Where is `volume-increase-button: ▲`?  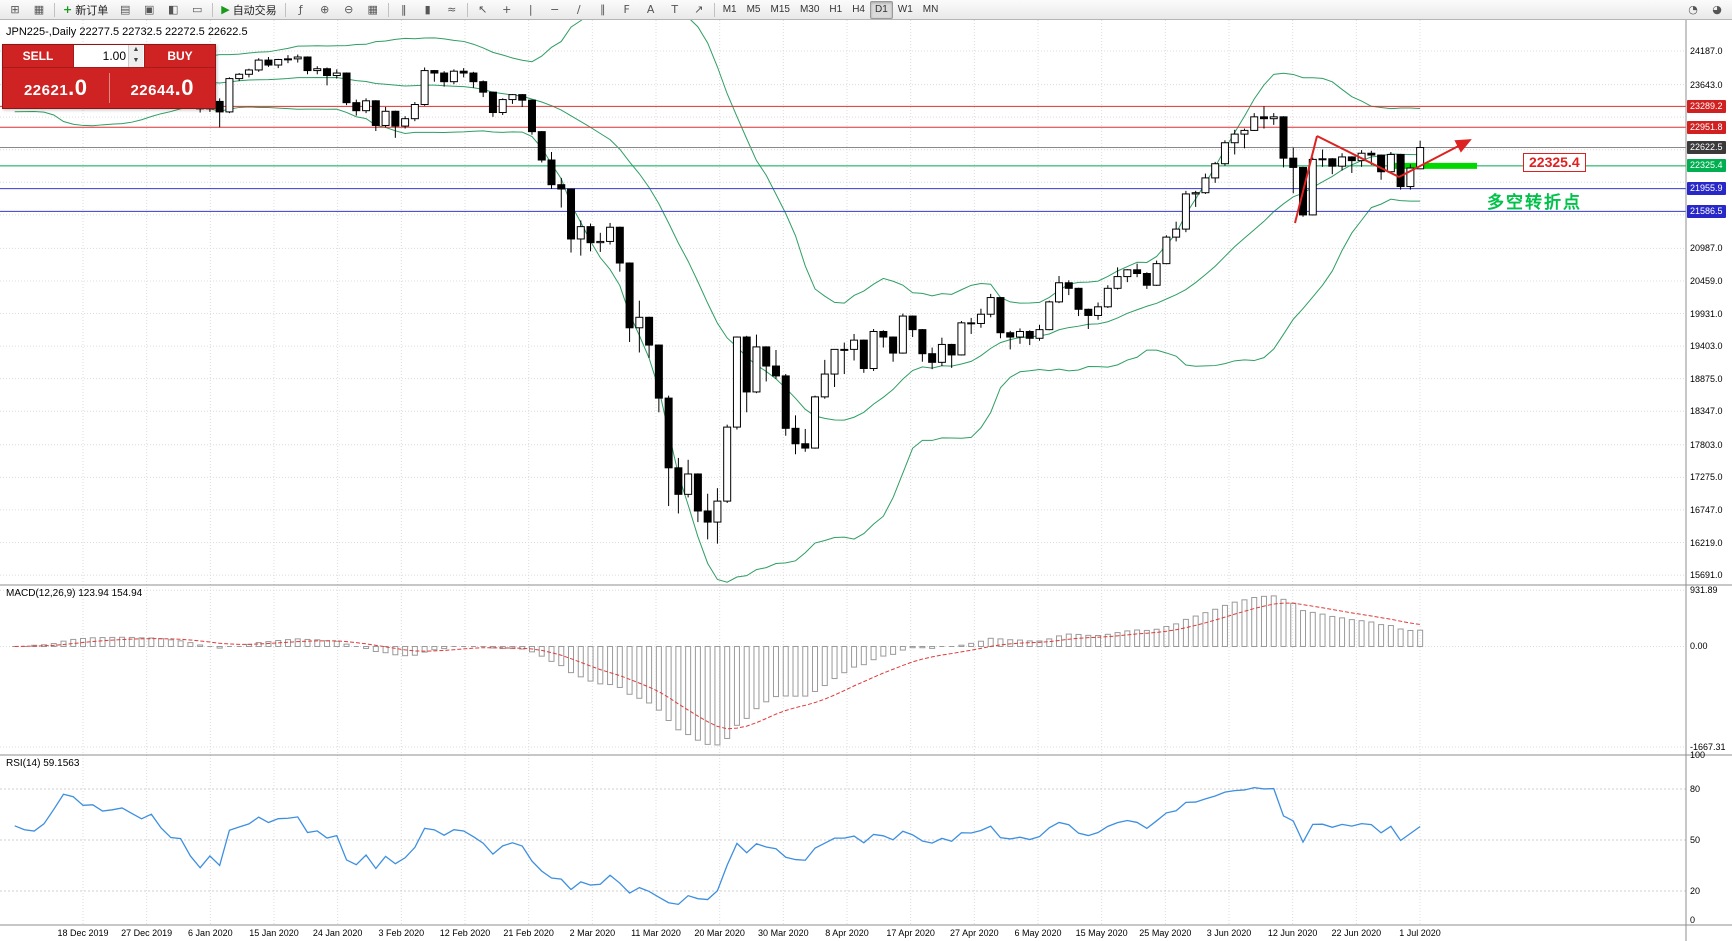
volume-increase-button: ▲ is located at coordinates (136, 50).